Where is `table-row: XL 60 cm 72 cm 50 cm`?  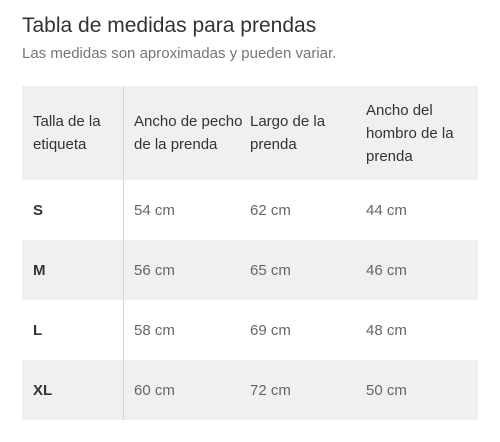
table-row: XL 60 cm 72 cm 50 cm is located at coordinates (250, 390).